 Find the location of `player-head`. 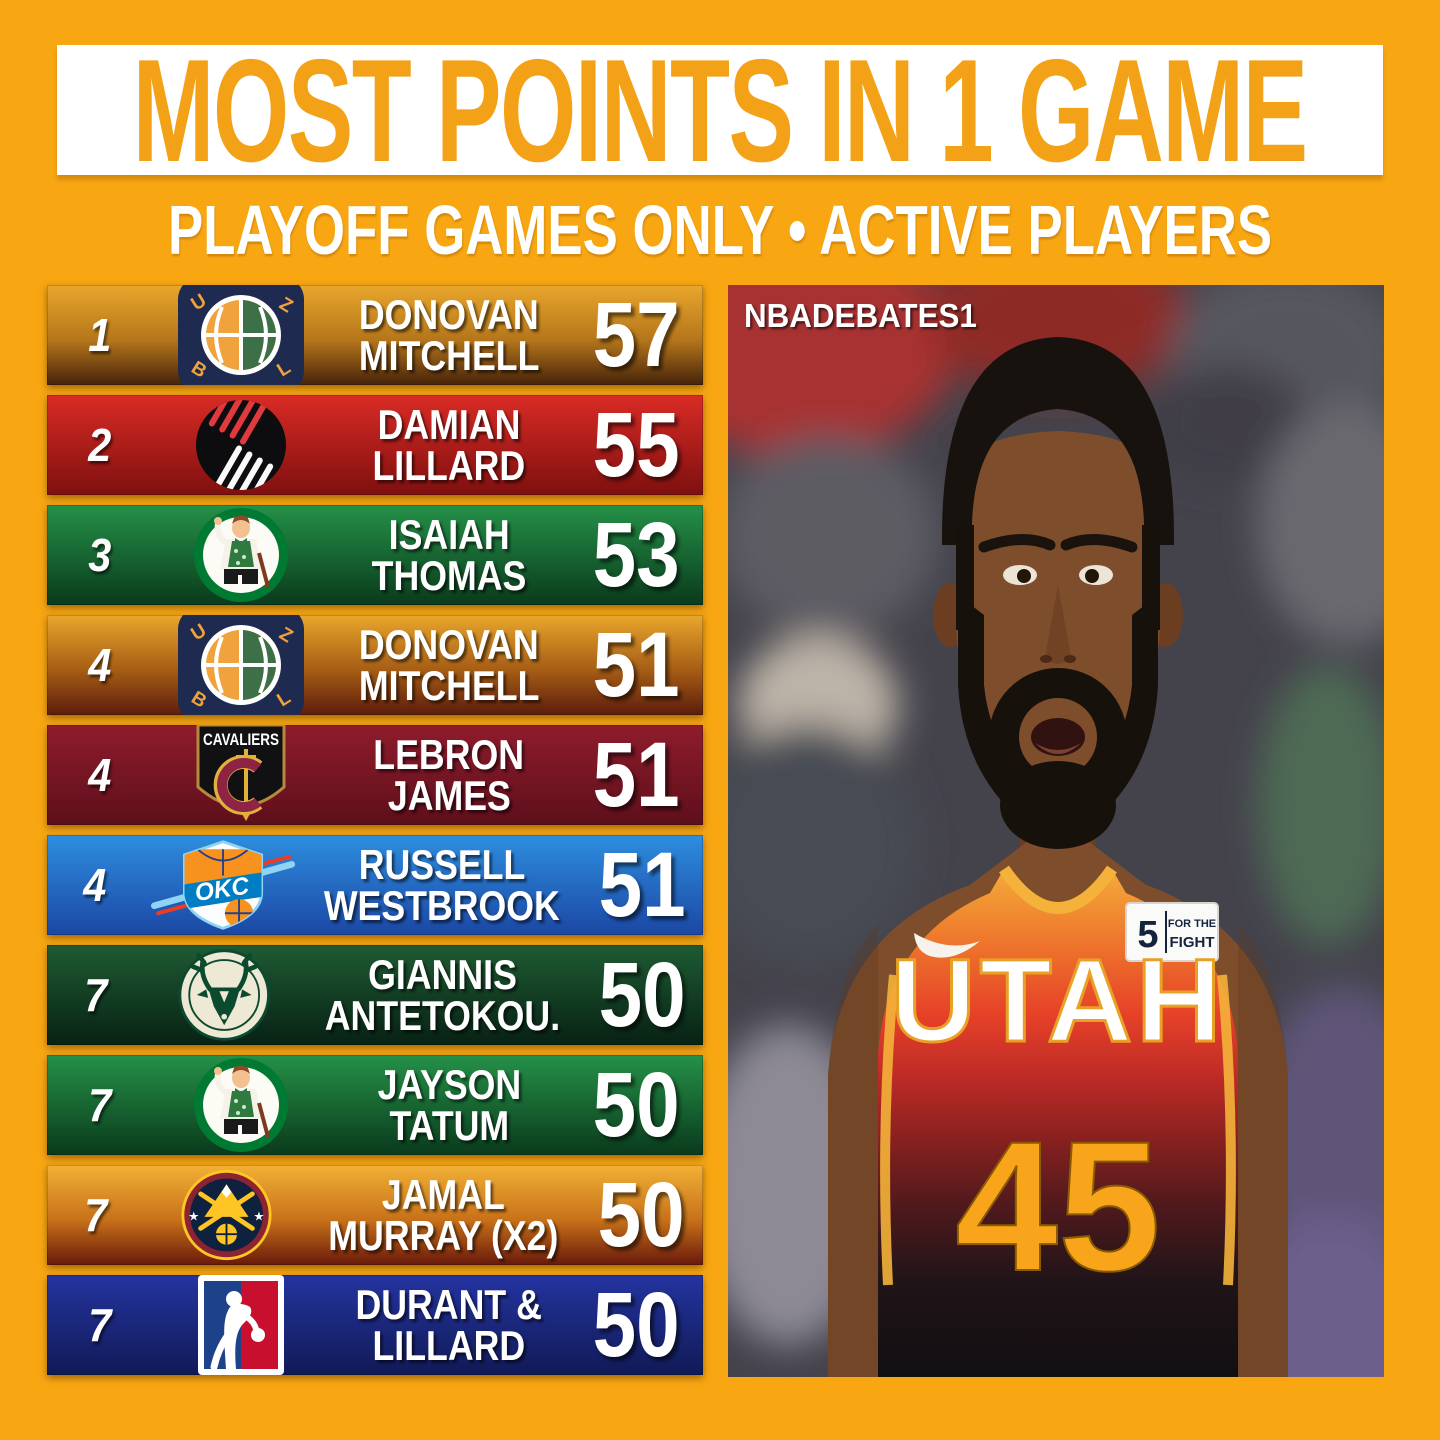

player-head is located at coordinates (1058, 593).